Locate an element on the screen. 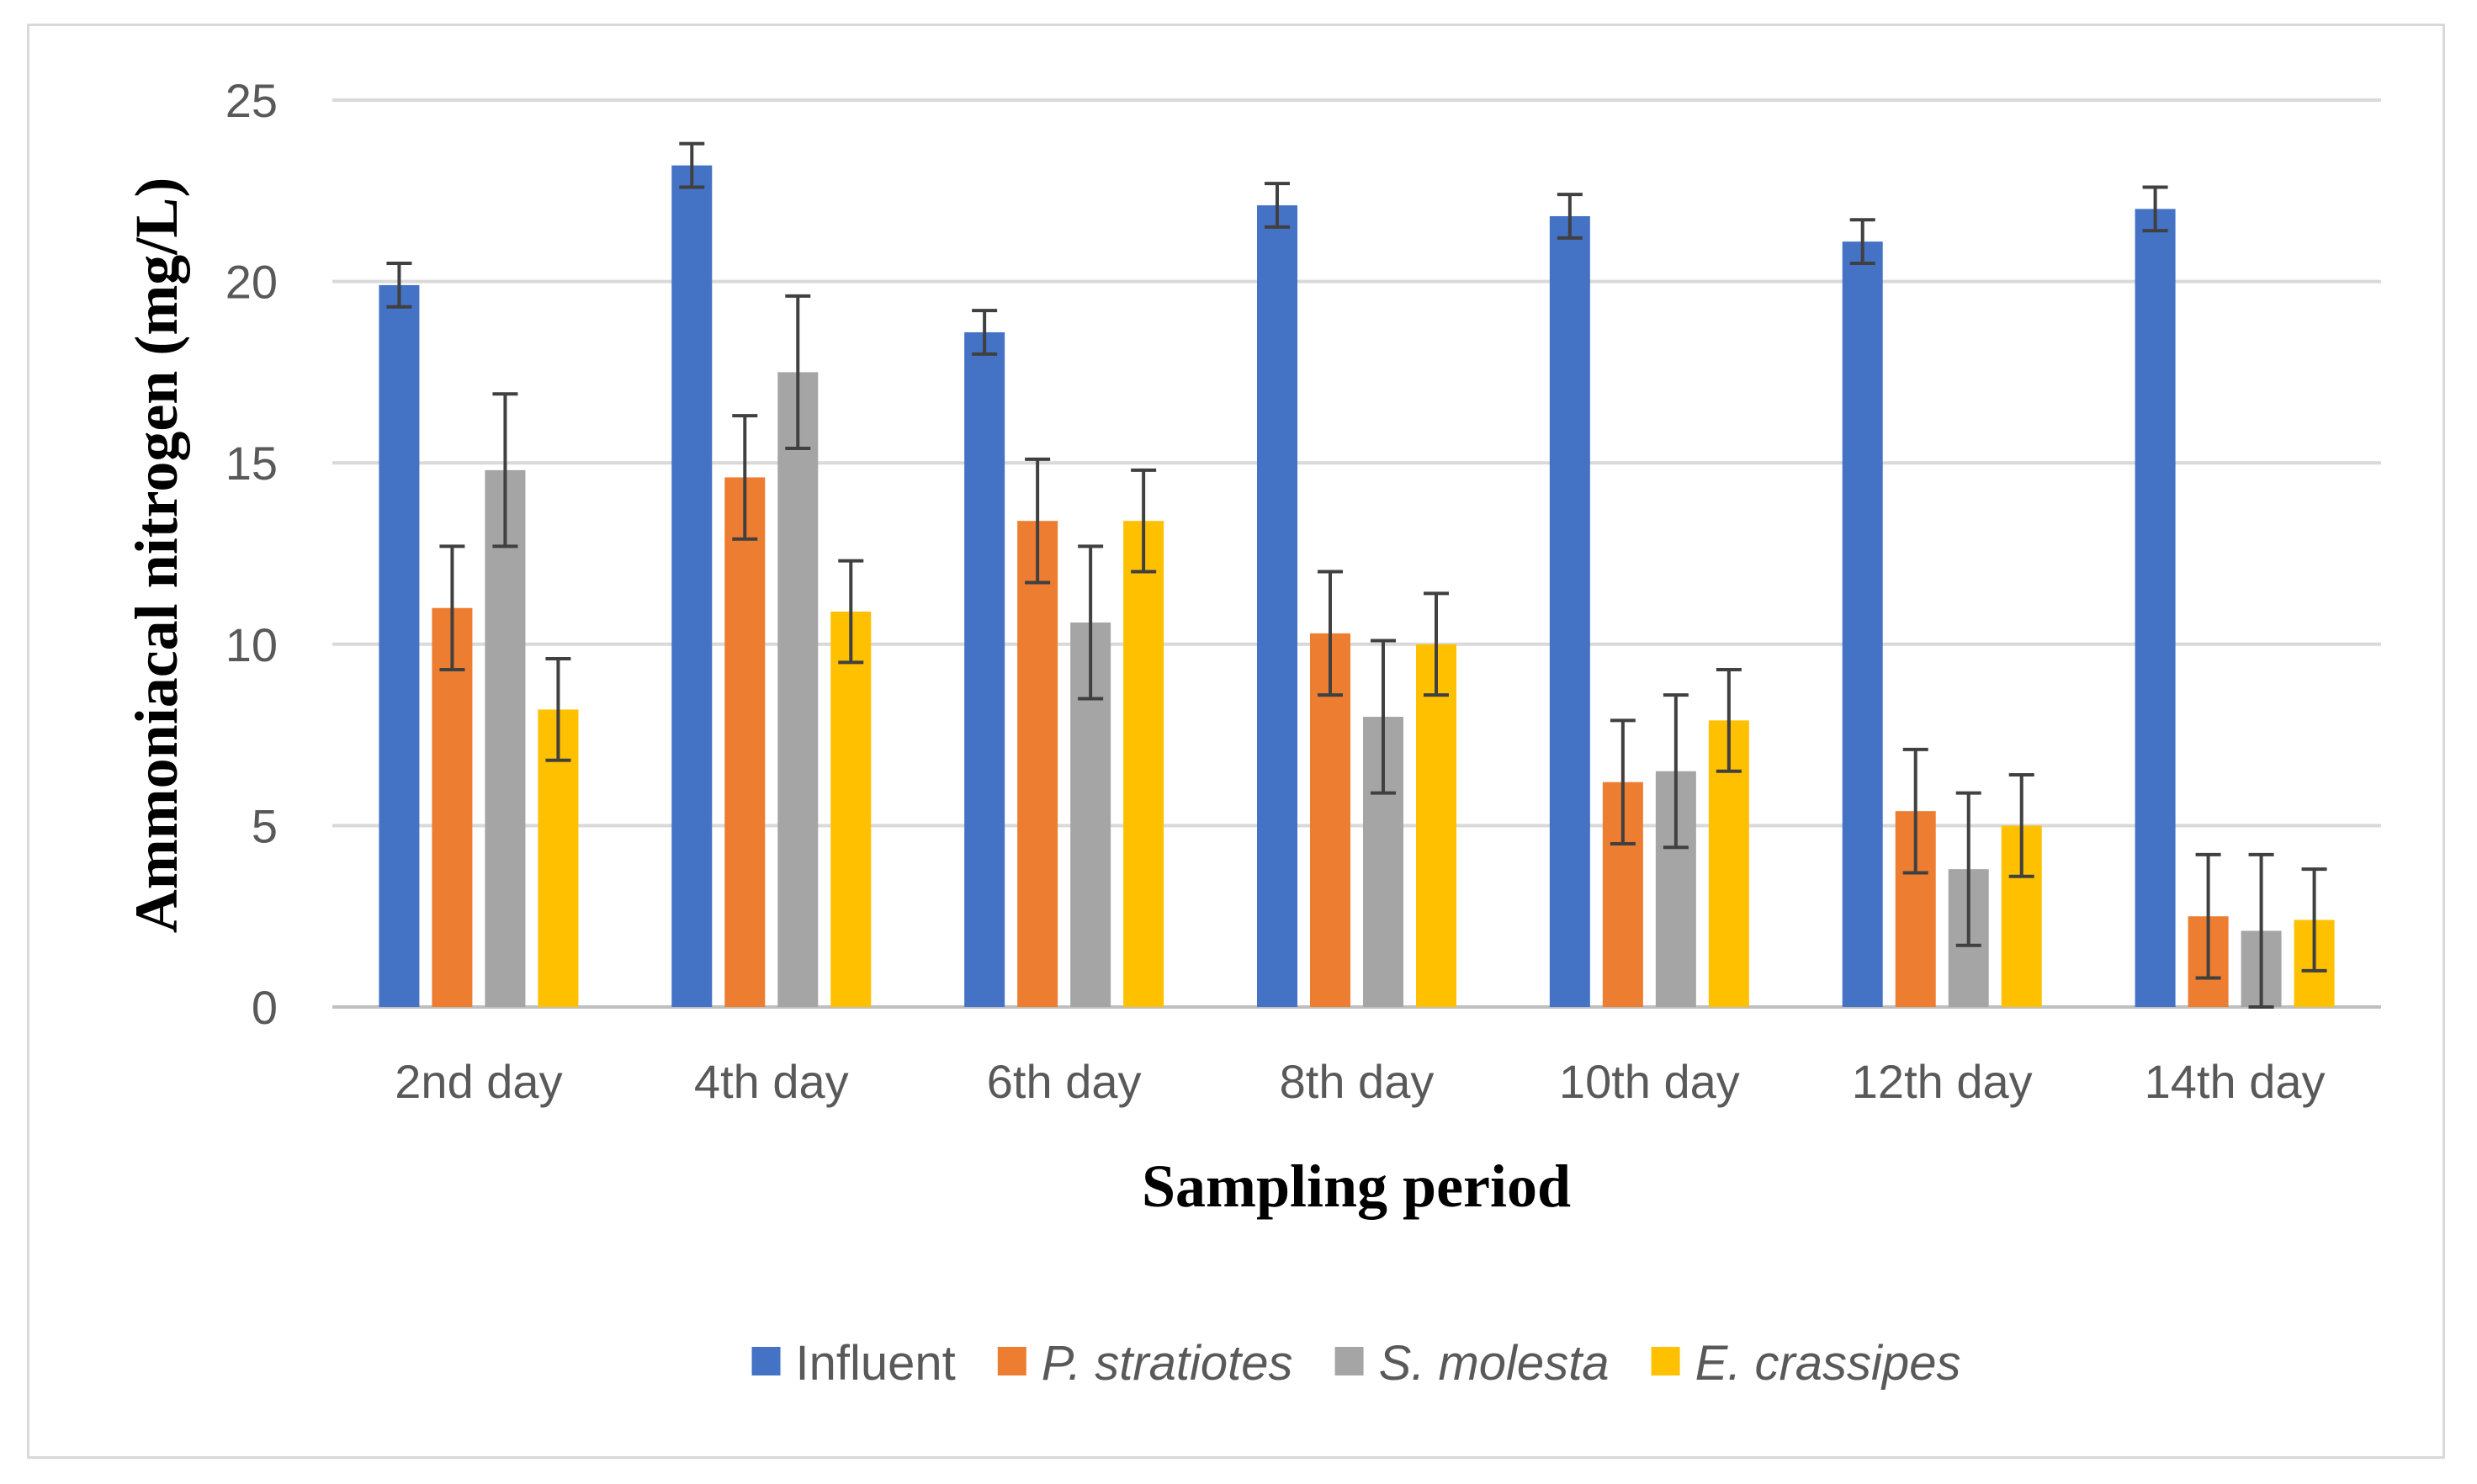 This screenshot has height=1484, width=2477. legend-item: E. crassipes is located at coordinates (1806, 1363).